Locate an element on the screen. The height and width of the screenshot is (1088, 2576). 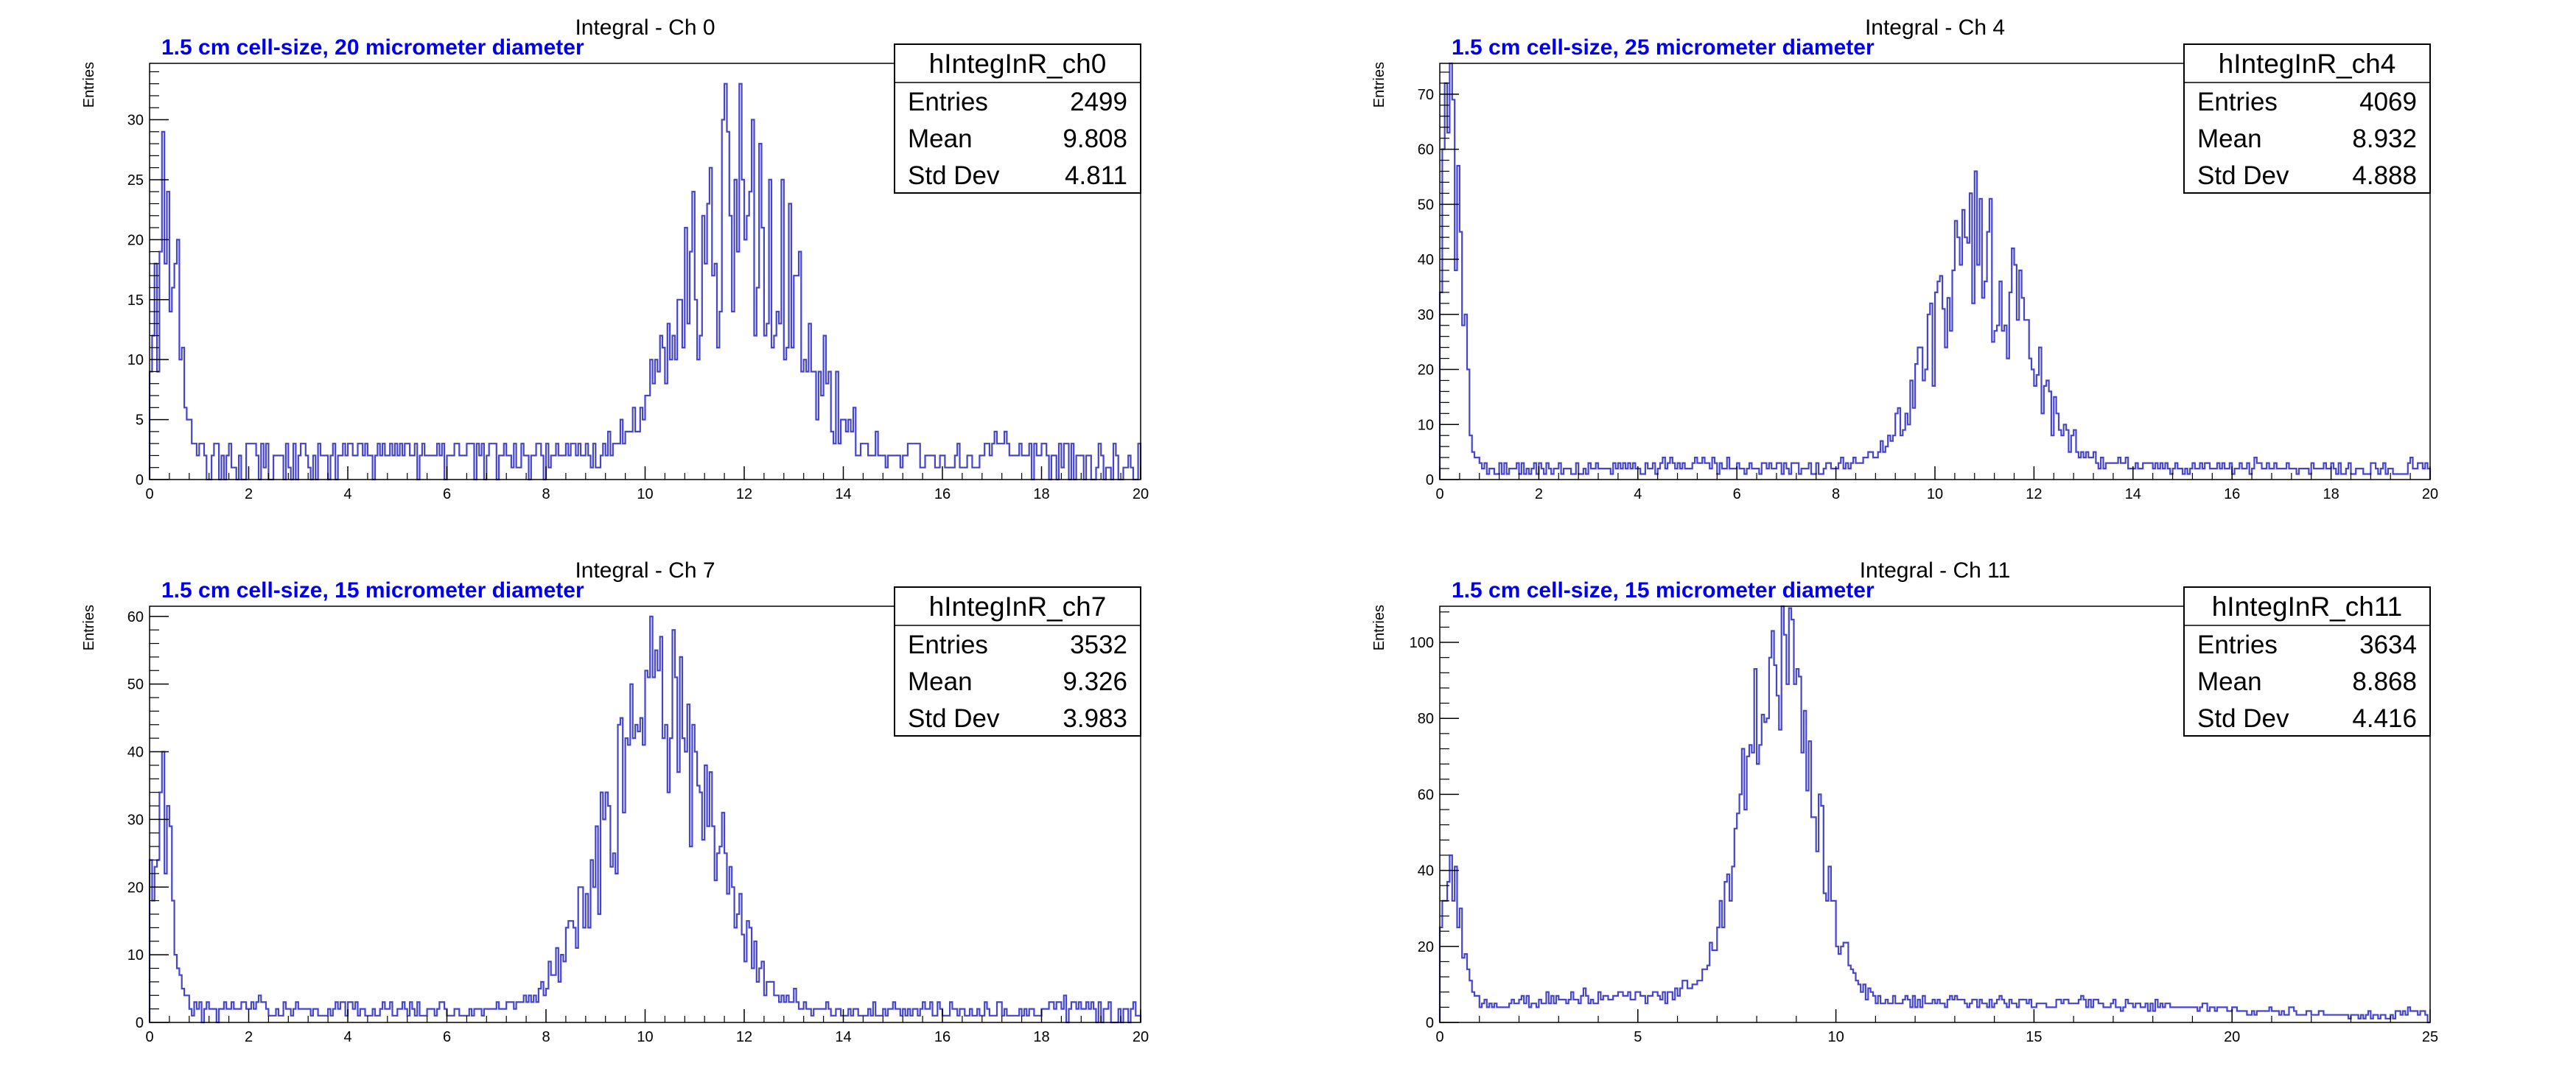
stats-value: 4.416 is located at coordinates (2384, 718).